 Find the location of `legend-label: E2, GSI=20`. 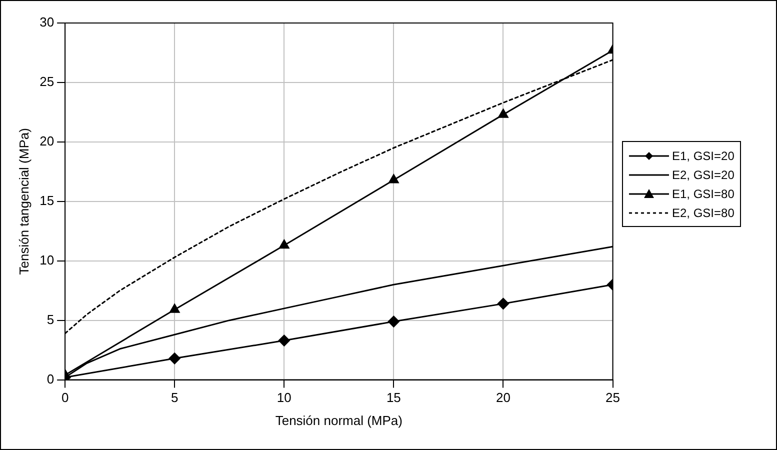

legend-label: E2, GSI=20 is located at coordinates (703, 175).